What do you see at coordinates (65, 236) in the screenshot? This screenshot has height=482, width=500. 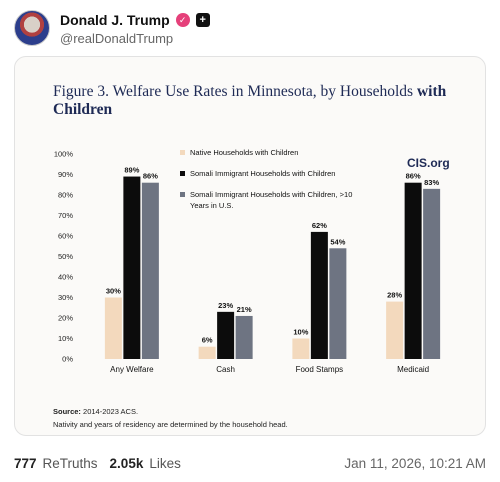 I see `y-tick-label: 60%` at bounding box center [65, 236].